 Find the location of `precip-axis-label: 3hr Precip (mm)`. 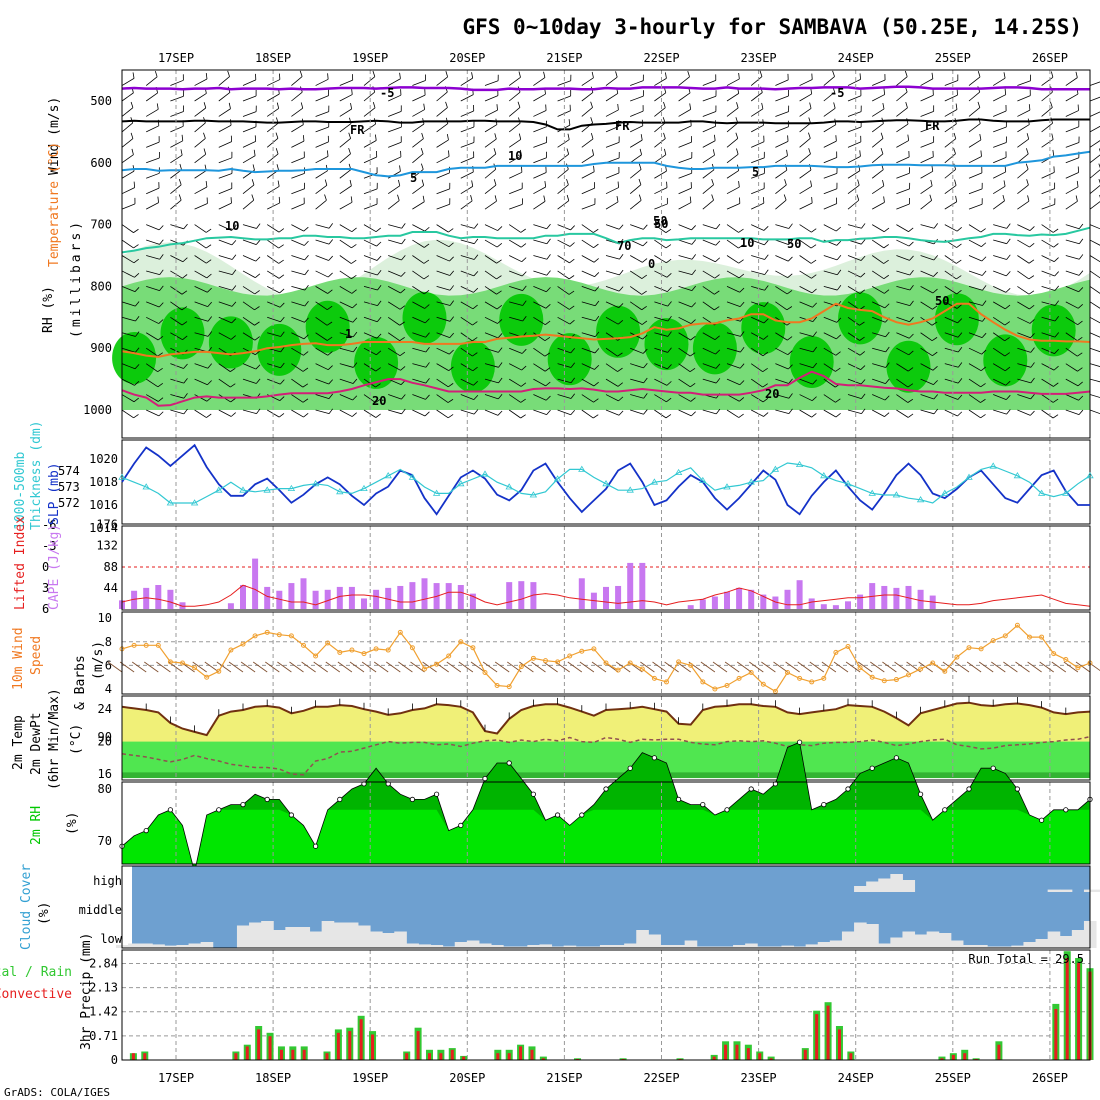

precip-axis-label: 3hr Precip (mm) is located at coordinates (86, 991).